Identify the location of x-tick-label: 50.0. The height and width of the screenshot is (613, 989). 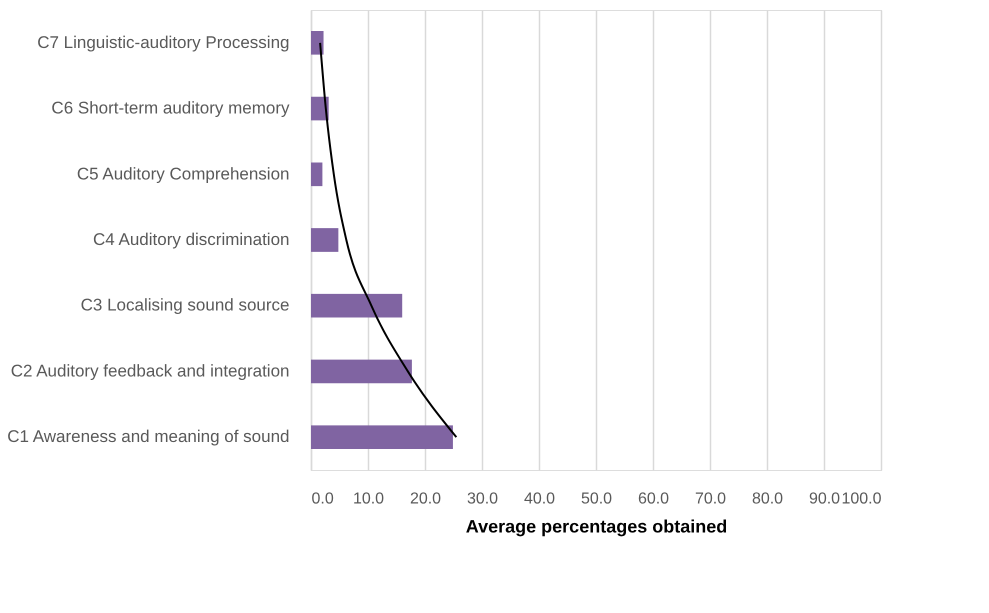
(596, 499).